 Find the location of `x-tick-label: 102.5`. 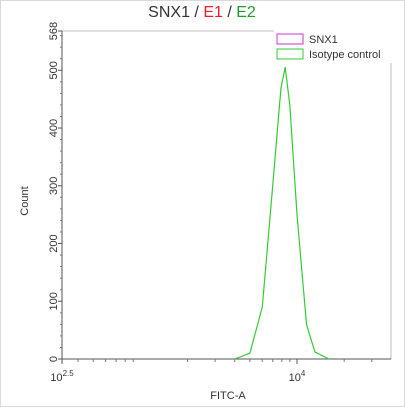

x-tick-label: 102.5 is located at coordinates (62, 376).